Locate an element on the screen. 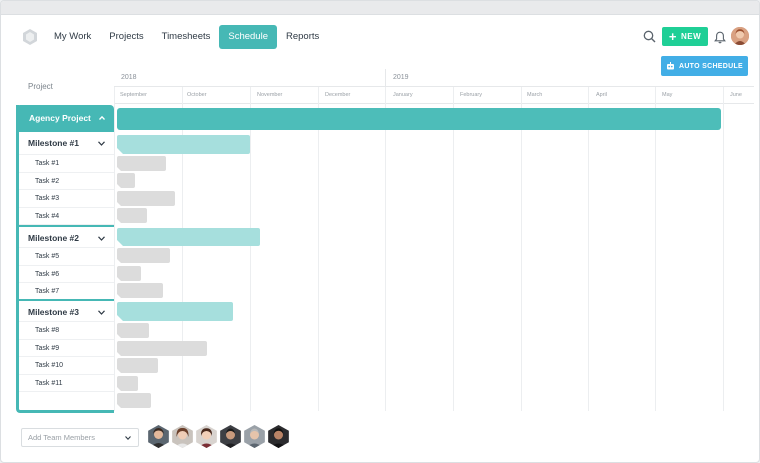 The image size is (760, 463). task-row: Task #7 is located at coordinates (66, 292).